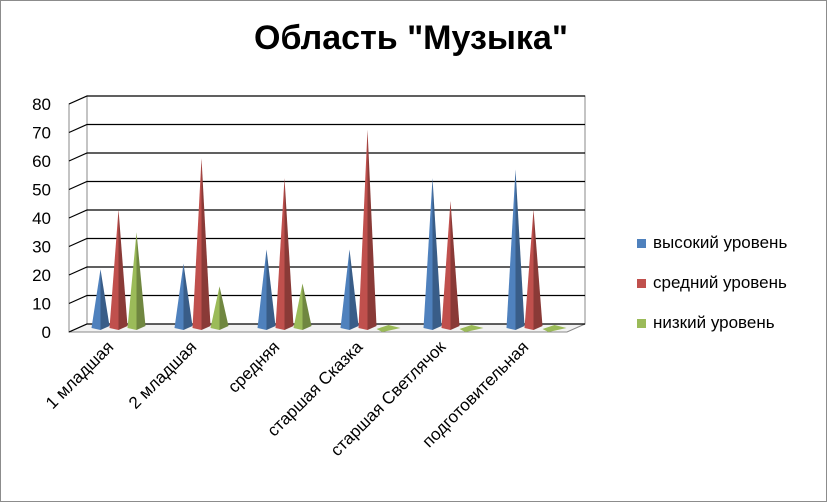 The width and height of the screenshot is (827, 502). What do you see at coordinates (41, 161) in the screenshot?
I see `y-tick-label: 60` at bounding box center [41, 161].